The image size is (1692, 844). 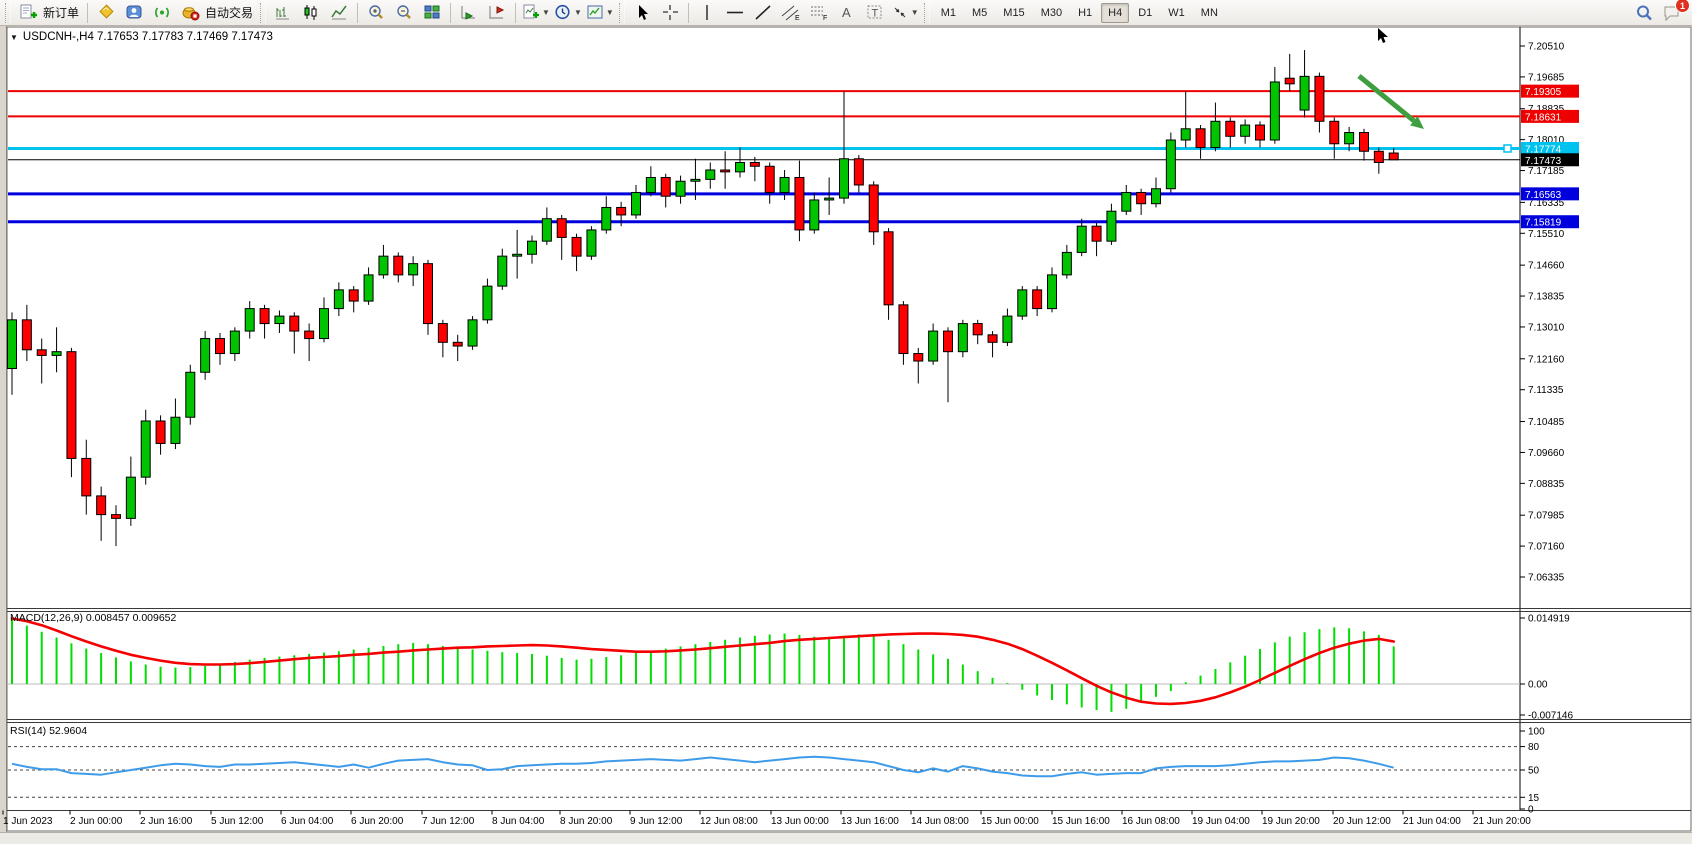 What do you see at coordinates (1550, 716) in the screenshot?
I see `macd-tick-label: -0.007146` at bounding box center [1550, 716].